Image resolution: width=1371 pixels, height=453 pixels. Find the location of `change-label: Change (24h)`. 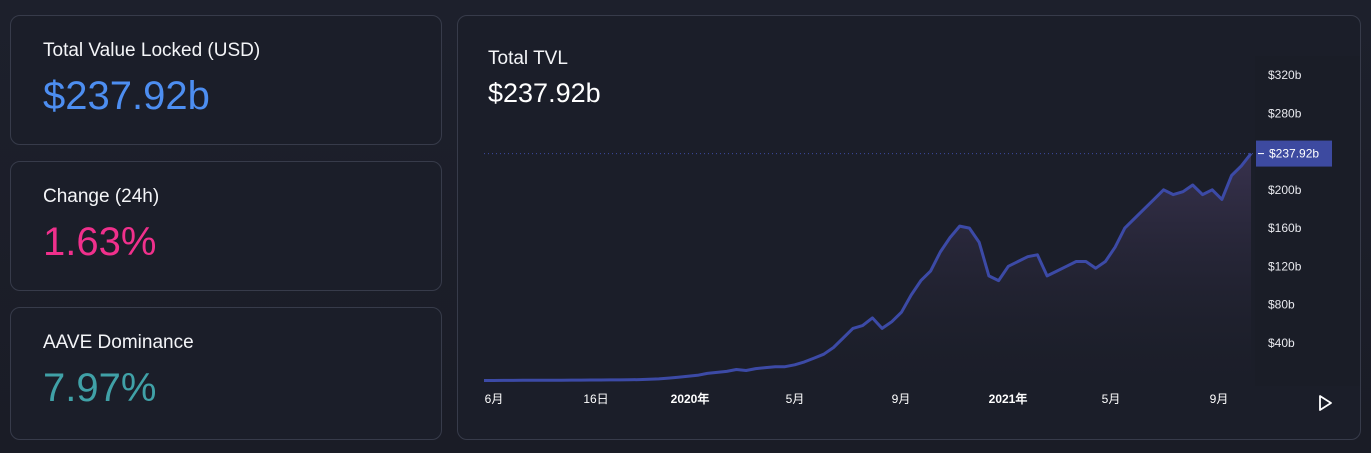

change-label: Change (24h) is located at coordinates (101, 196).